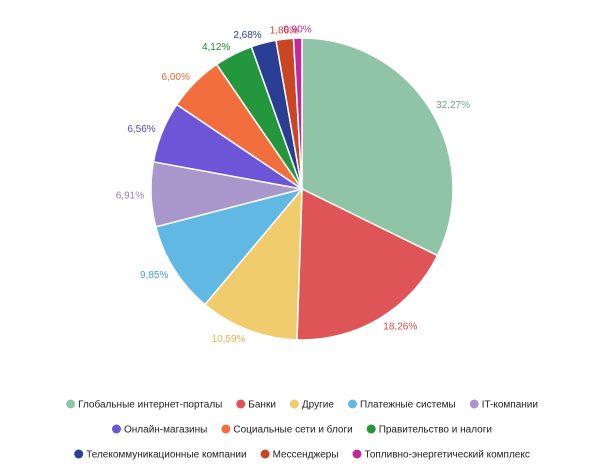 The image size is (605, 473). I want to click on slice-percentage-label: 6,91%, so click(130, 195).